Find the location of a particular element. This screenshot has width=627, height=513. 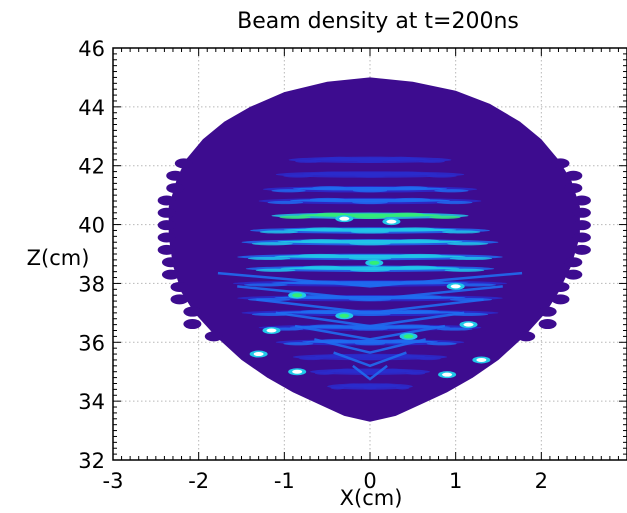

chart-title: Beam density at t=200ns is located at coordinates (378, 21).